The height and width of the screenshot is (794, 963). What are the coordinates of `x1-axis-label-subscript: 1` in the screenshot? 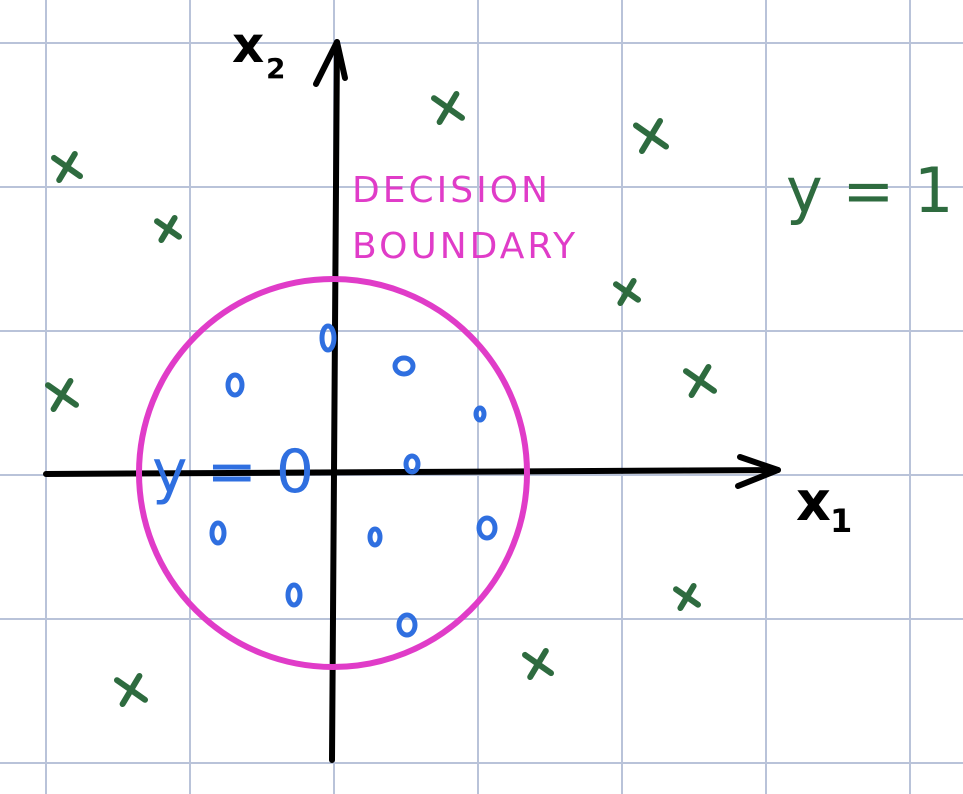 It's located at (841, 521).